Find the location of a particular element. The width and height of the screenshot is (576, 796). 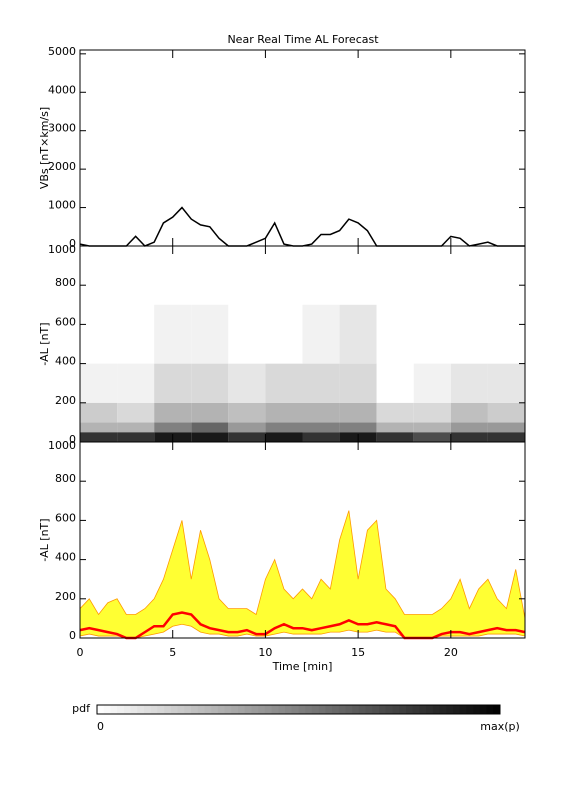

y-axis-label: VBs [nT×km/s] is located at coordinates (44, 148).